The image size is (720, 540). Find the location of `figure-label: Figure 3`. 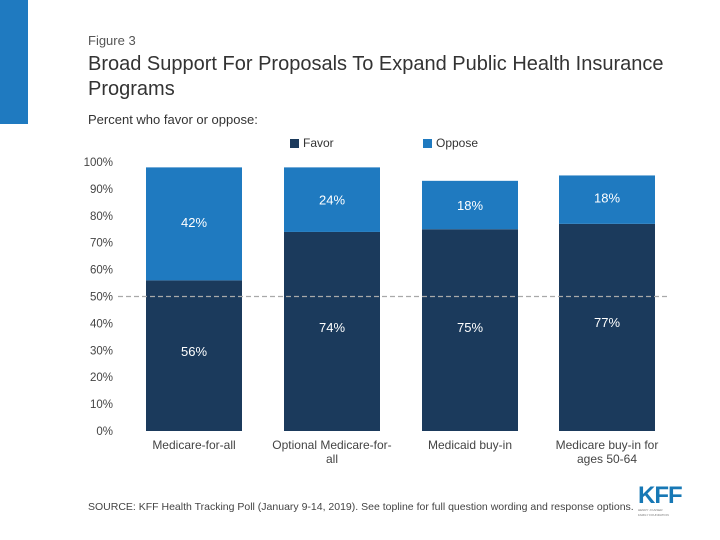

figure-label: Figure 3 is located at coordinates (112, 40).